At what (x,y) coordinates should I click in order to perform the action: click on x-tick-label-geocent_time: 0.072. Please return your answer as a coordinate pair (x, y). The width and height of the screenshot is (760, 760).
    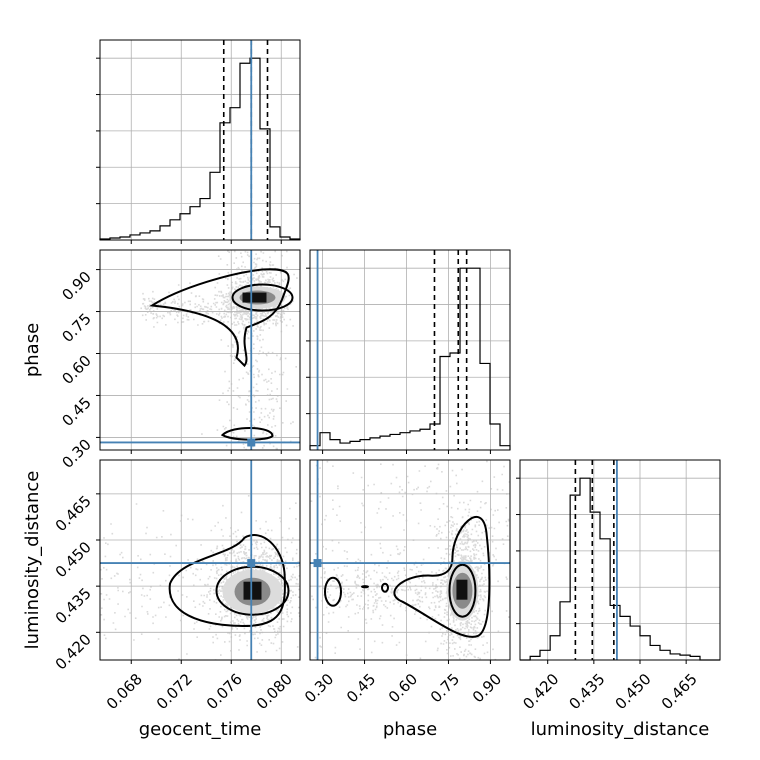
    Looking at the image, I should click on (174, 691).